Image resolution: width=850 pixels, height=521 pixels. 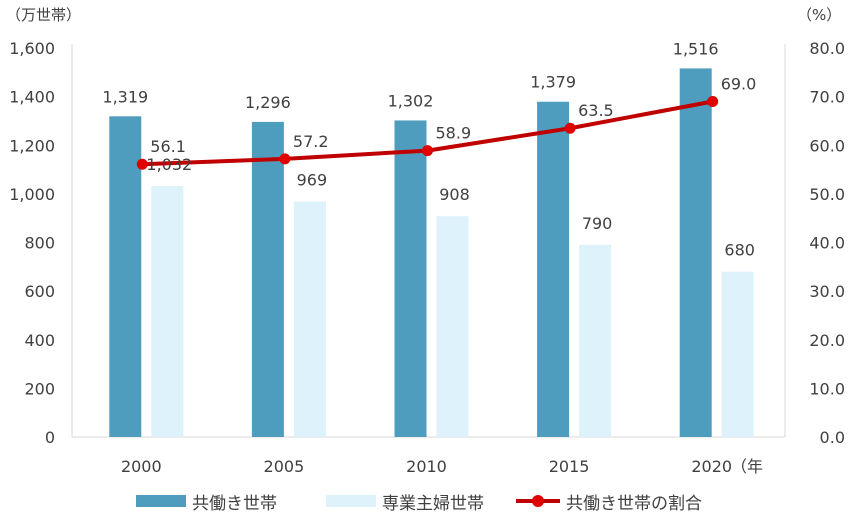 I want to click on left-tick-label: 200, so click(x=39, y=388).